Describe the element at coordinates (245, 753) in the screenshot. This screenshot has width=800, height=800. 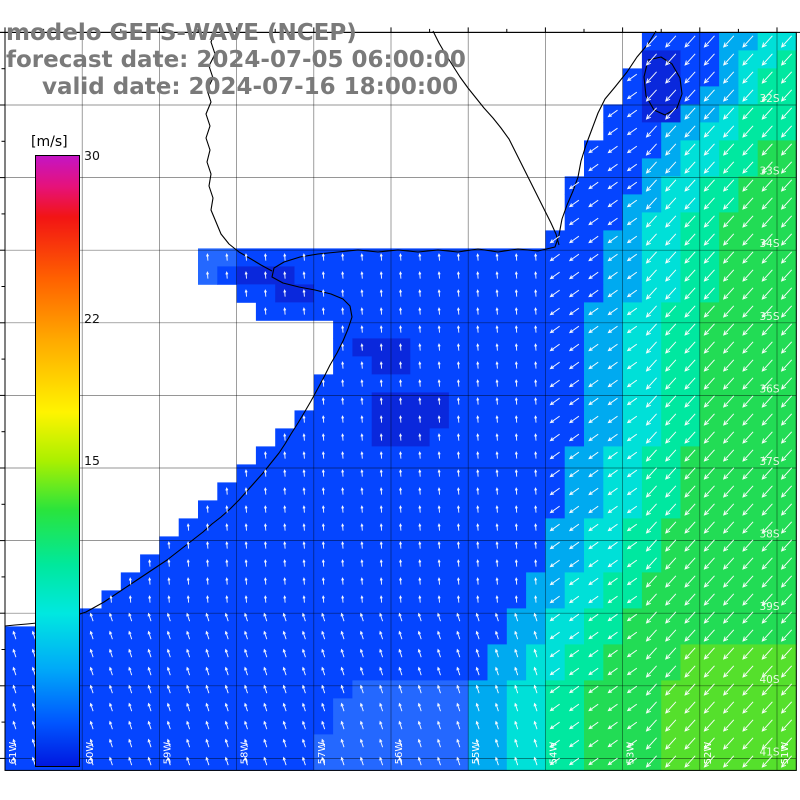
I see `longitude-label: 58W` at that location.